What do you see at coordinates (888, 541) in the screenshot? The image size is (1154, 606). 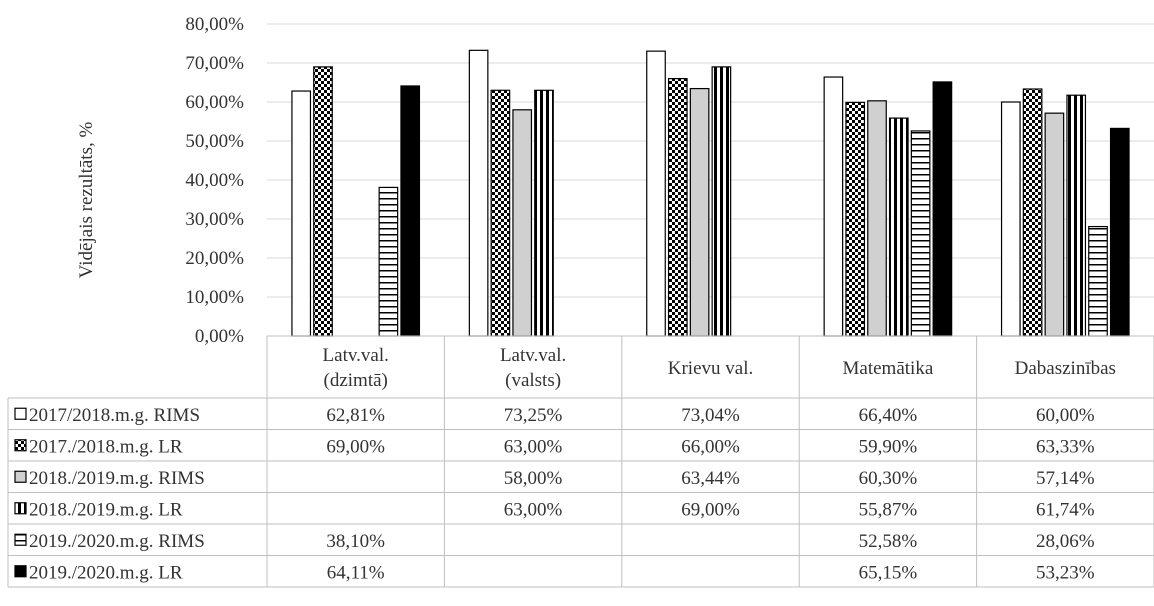 I see `data-label: 52,58%` at bounding box center [888, 541].